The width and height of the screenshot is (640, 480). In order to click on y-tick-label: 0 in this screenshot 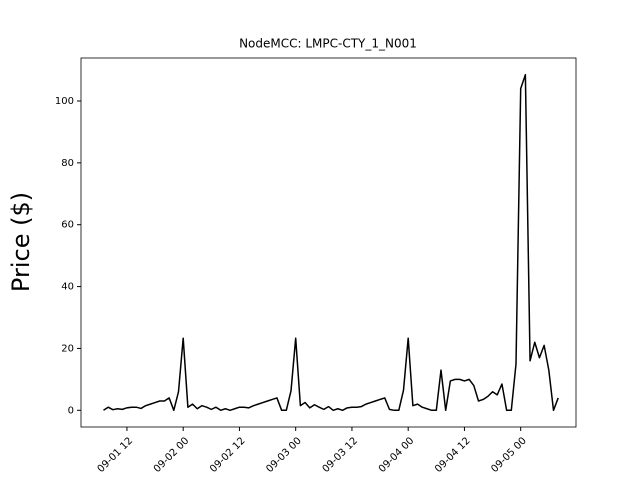, I will do `click(71, 410)`.